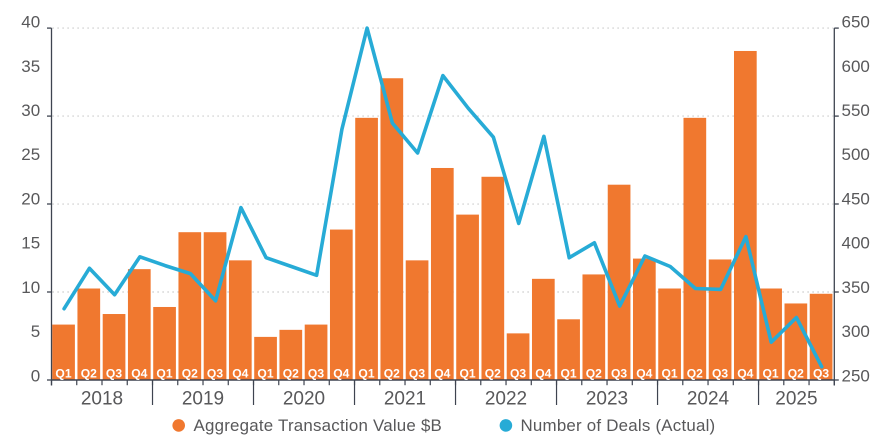 This screenshot has height=448, width=886. Describe the element at coordinates (35, 331) in the screenshot. I see `svg-text: 5` at that location.